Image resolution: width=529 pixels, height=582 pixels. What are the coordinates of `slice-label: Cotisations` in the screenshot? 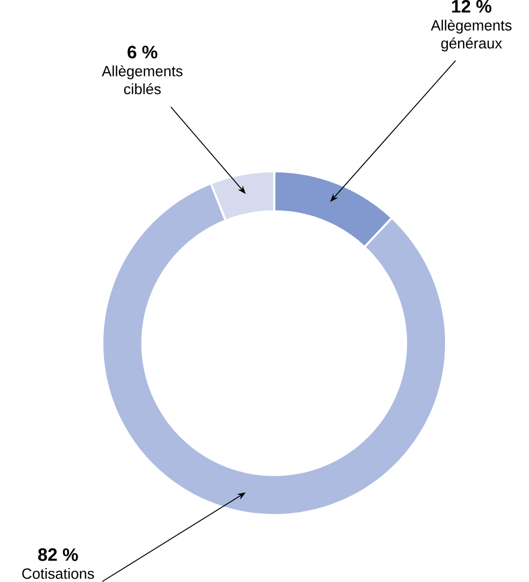 It's located at (58, 573).